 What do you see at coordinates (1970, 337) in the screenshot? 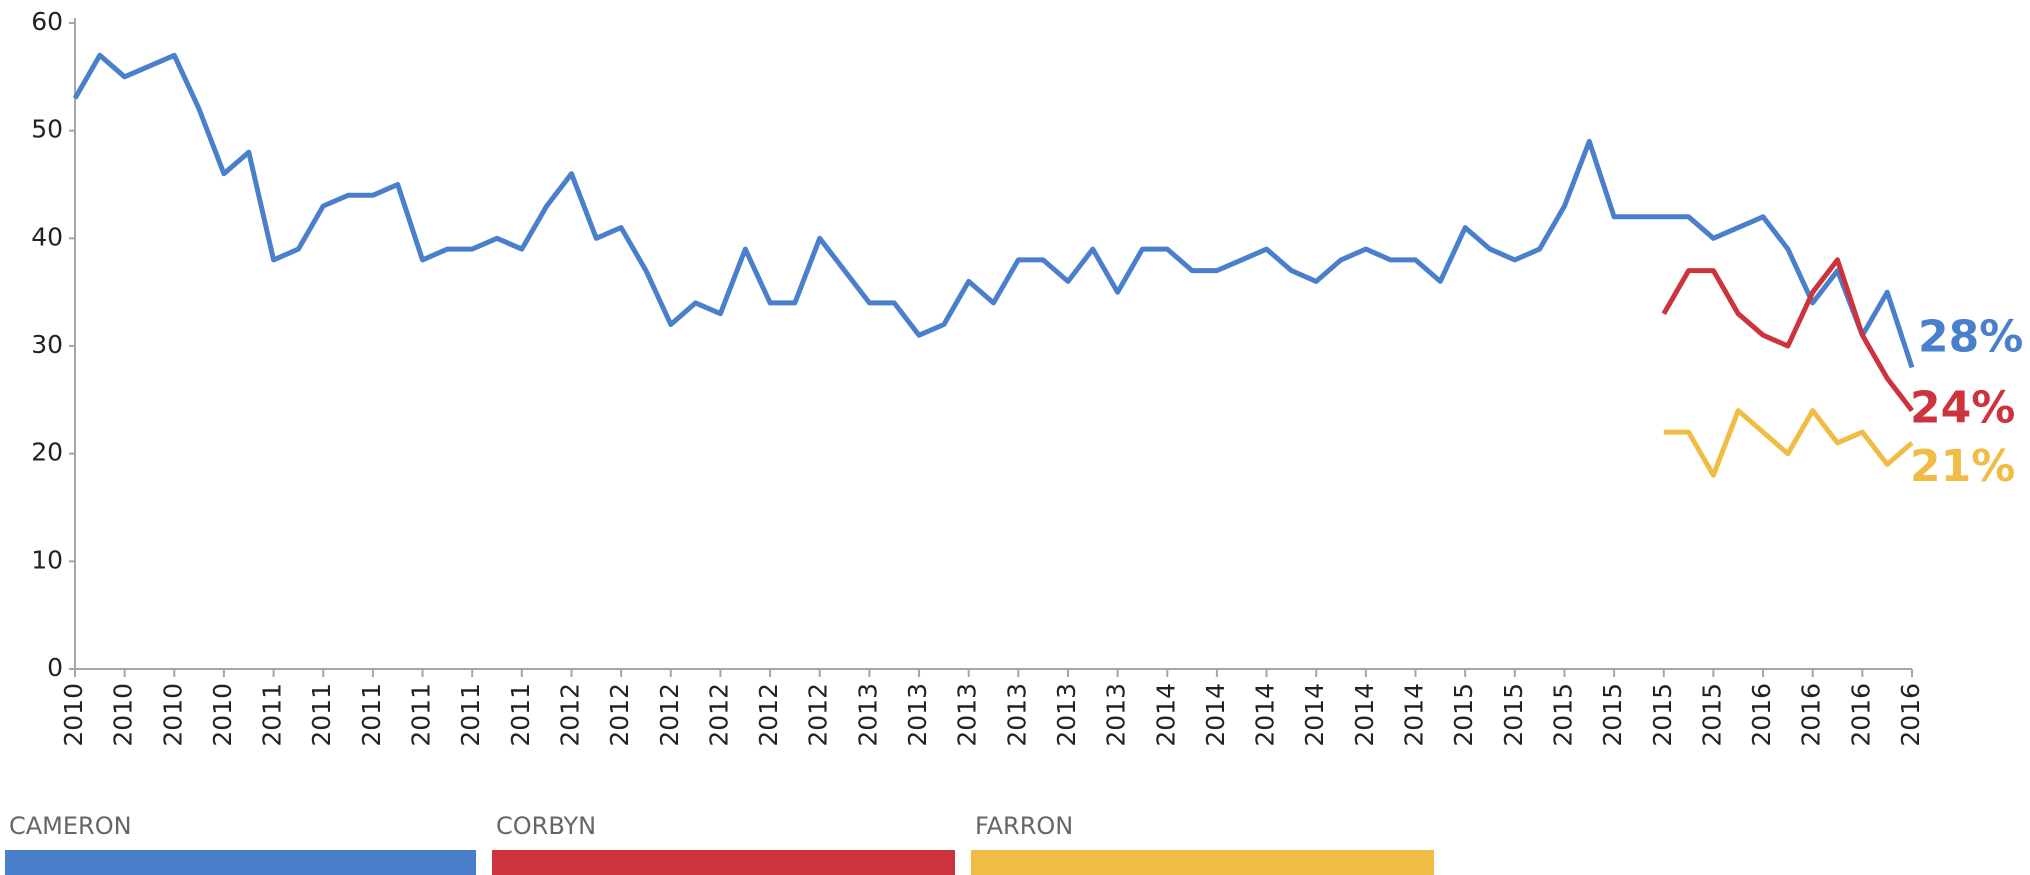
I see `end-label: 28%` at bounding box center [1970, 337].